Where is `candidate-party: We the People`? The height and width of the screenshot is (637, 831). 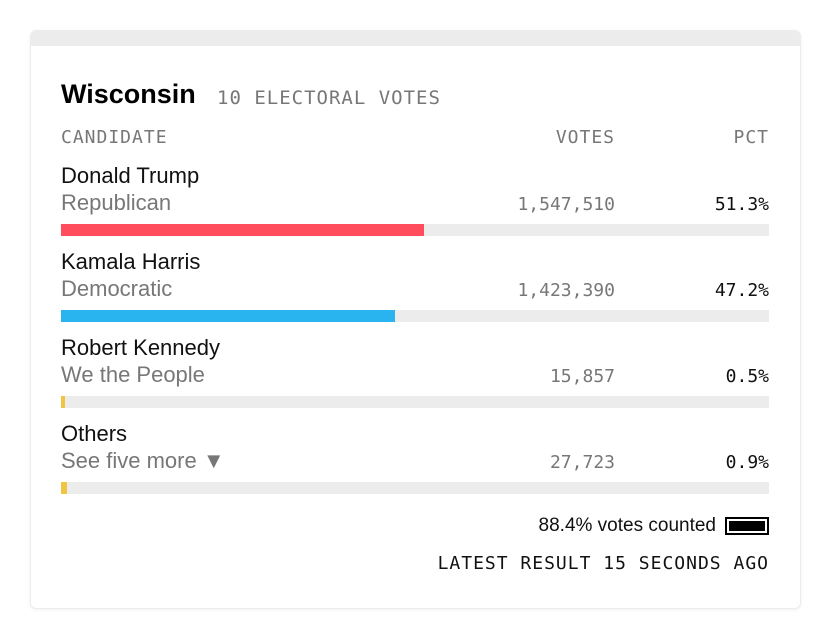
candidate-party: We the People is located at coordinates (133, 374).